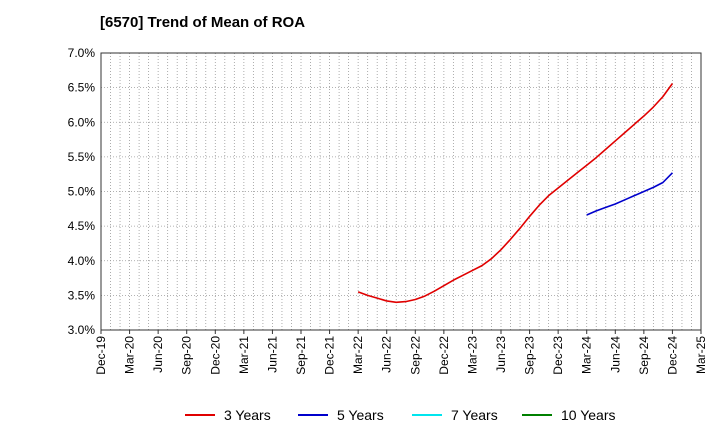 The image size is (720, 440). I want to click on x-tick-label: Sep-21, so click(301, 355).